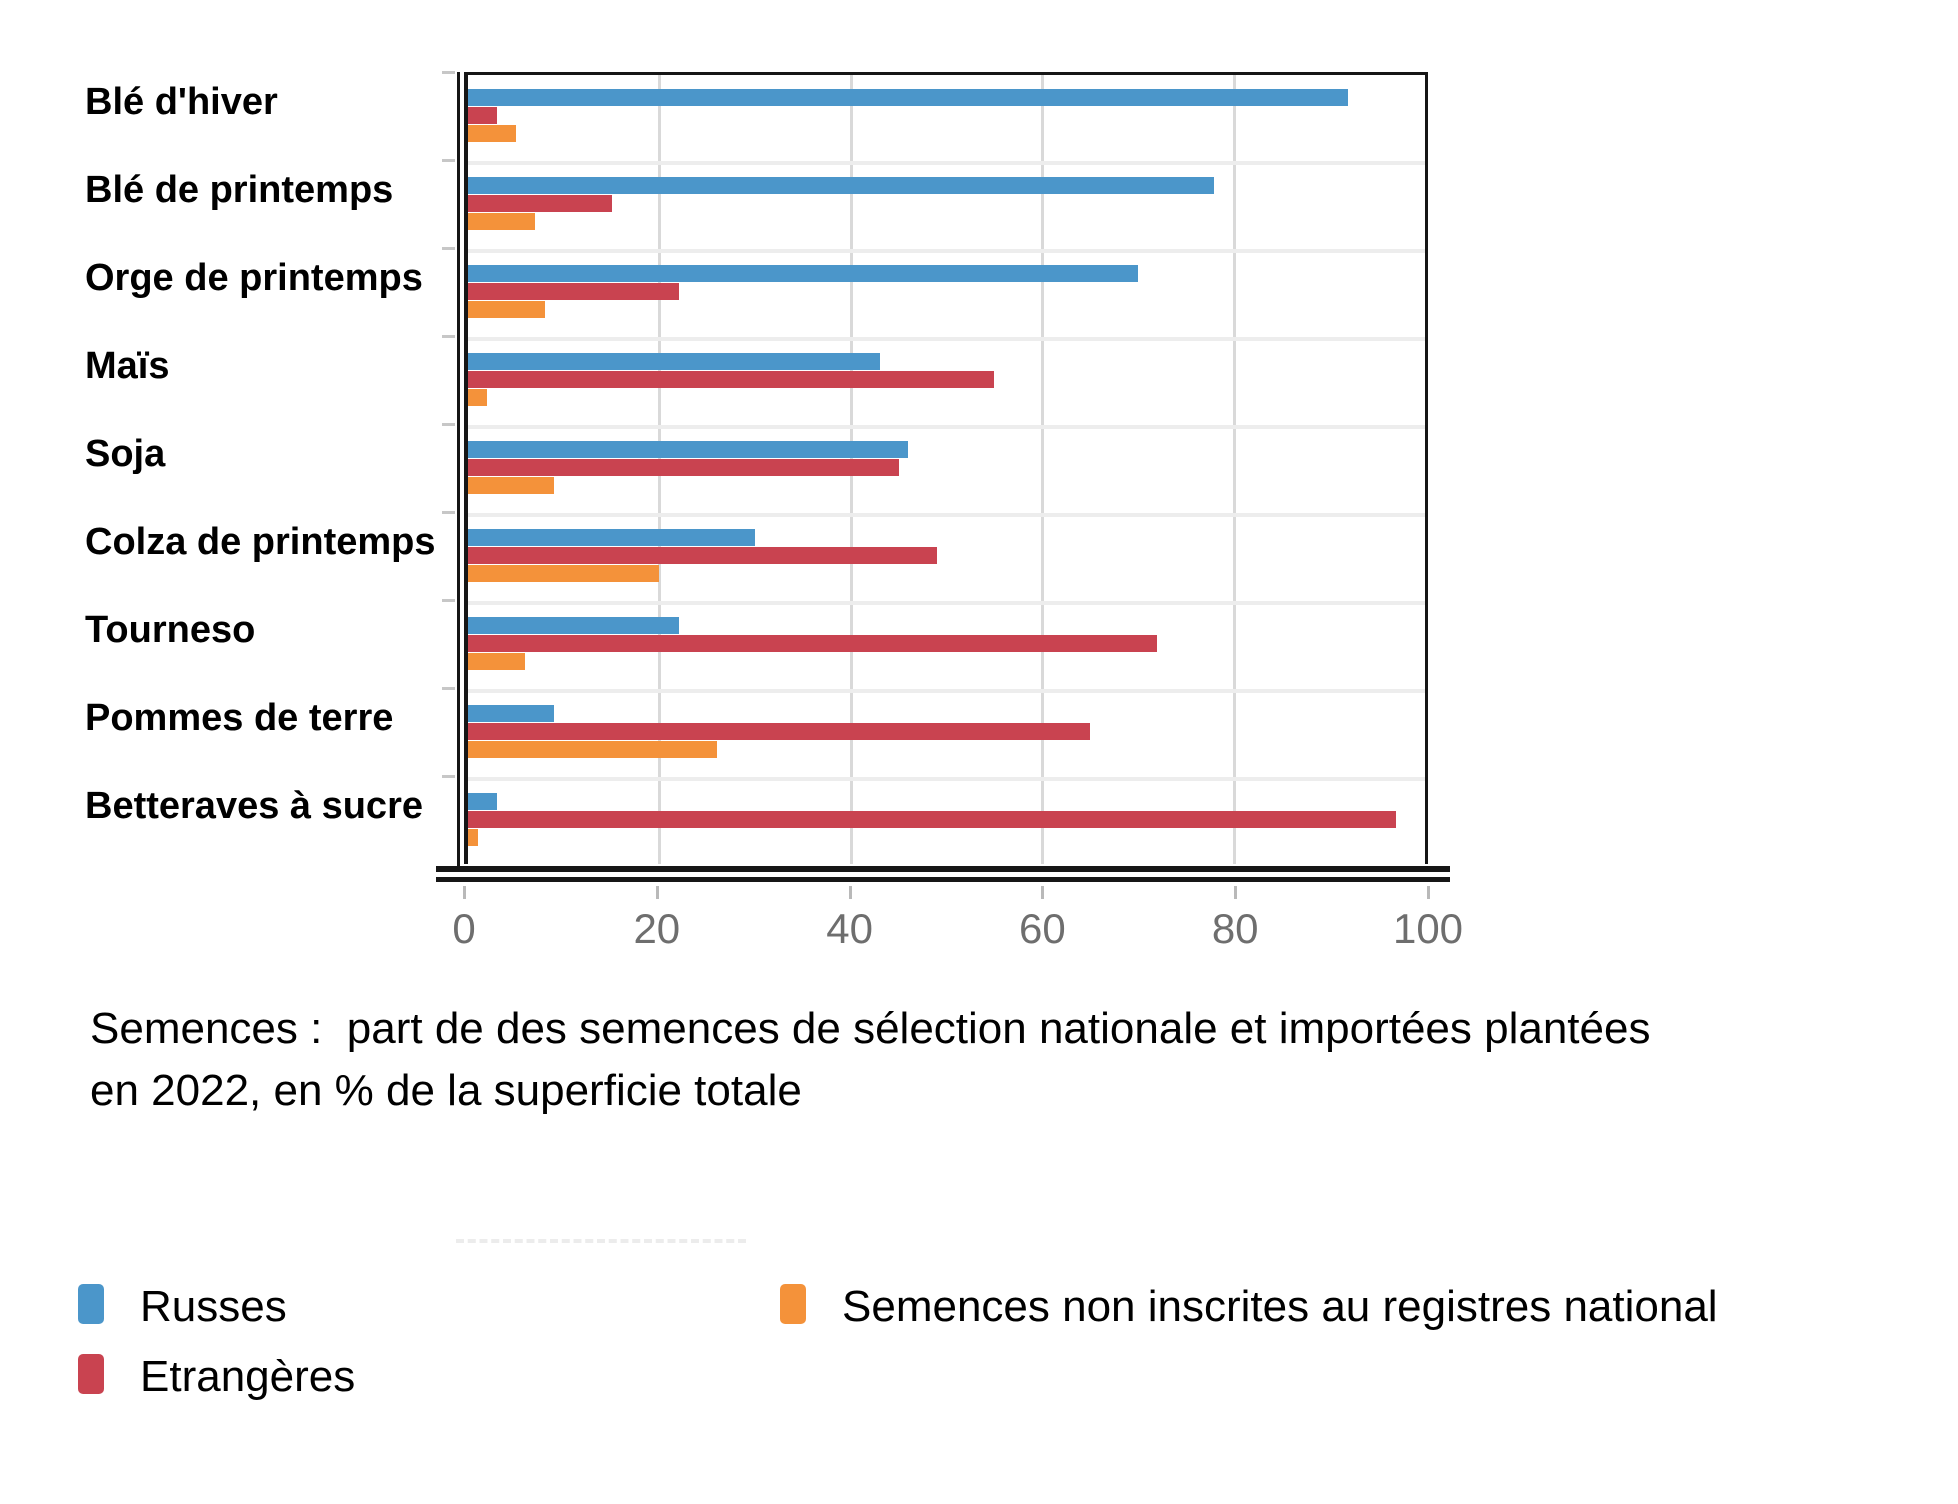 This screenshot has height=1504, width=1958. What do you see at coordinates (254, 806) in the screenshot?
I see `category-label: Betteraves à sucre` at bounding box center [254, 806].